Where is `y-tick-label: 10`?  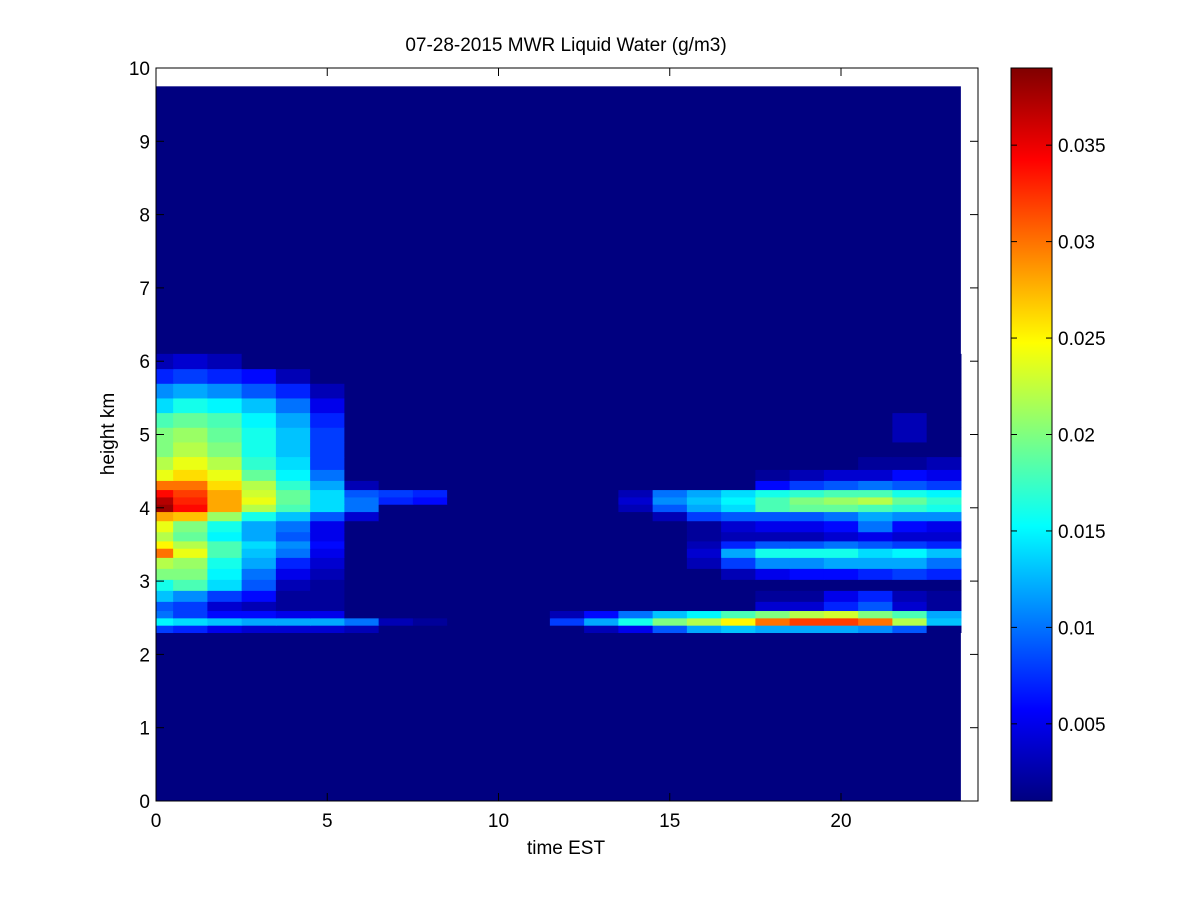 y-tick-label: 10 is located at coordinates (139, 69).